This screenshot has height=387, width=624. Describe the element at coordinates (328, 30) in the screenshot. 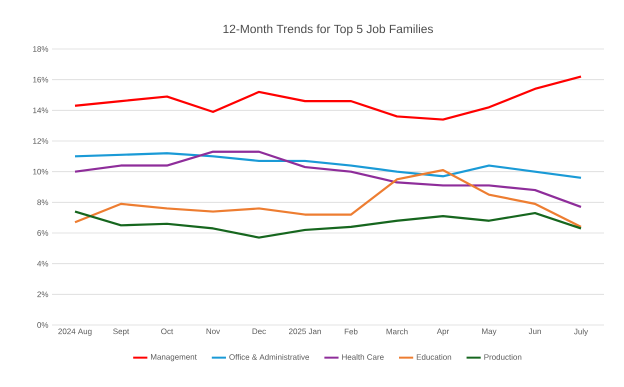

I see `chart-title: 12-Month Trends for Top 5 Job Families` at that location.